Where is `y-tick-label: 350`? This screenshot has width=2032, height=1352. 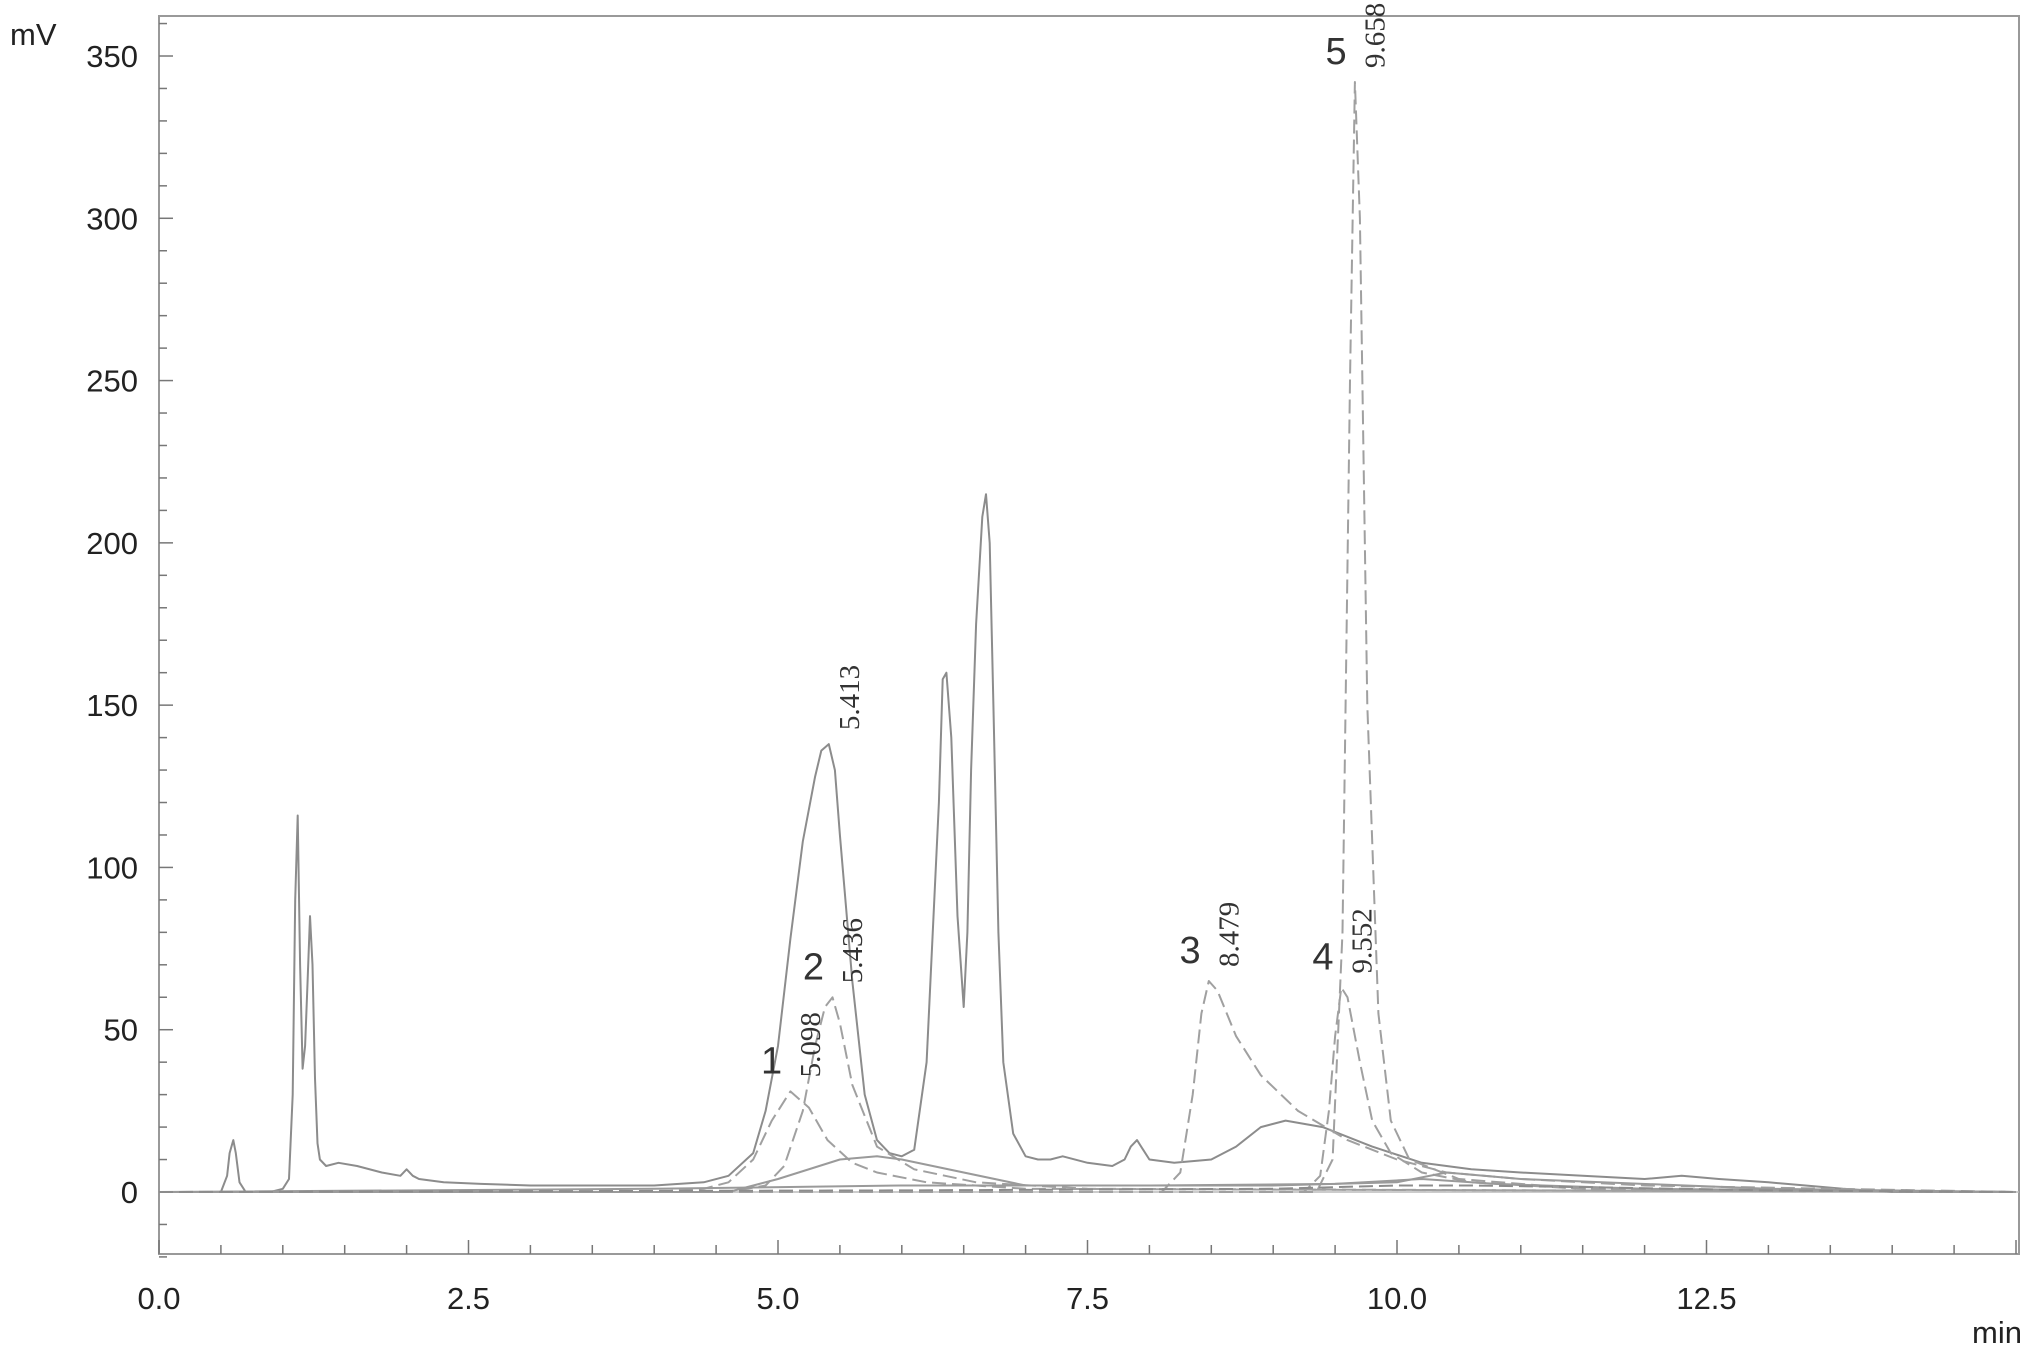
y-tick-label: 350 is located at coordinates (112, 56).